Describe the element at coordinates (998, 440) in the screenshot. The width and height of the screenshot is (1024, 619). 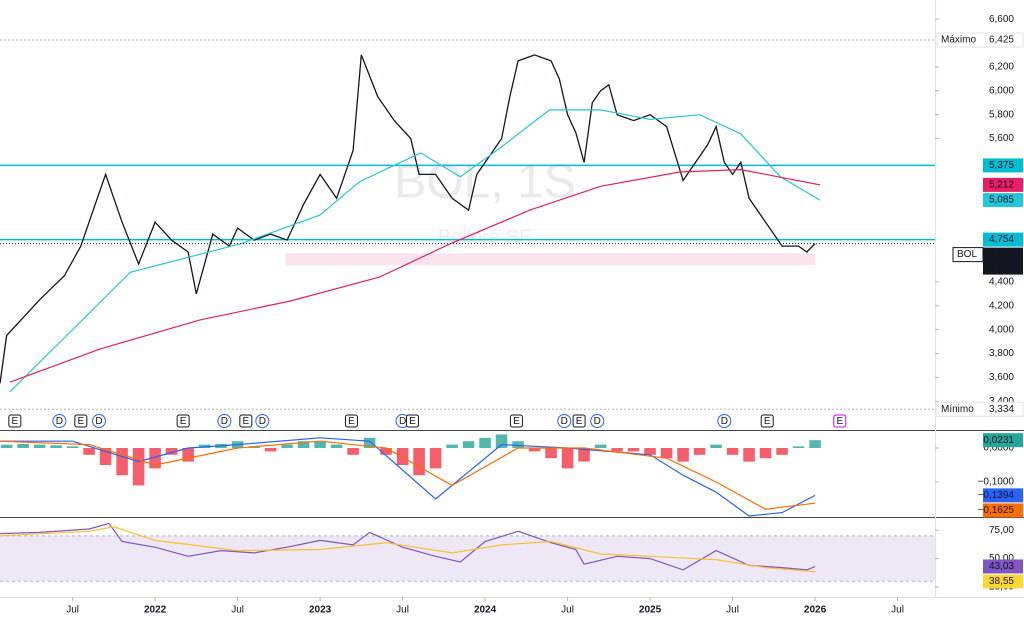
I see `price-tag-label: 0,0231` at that location.